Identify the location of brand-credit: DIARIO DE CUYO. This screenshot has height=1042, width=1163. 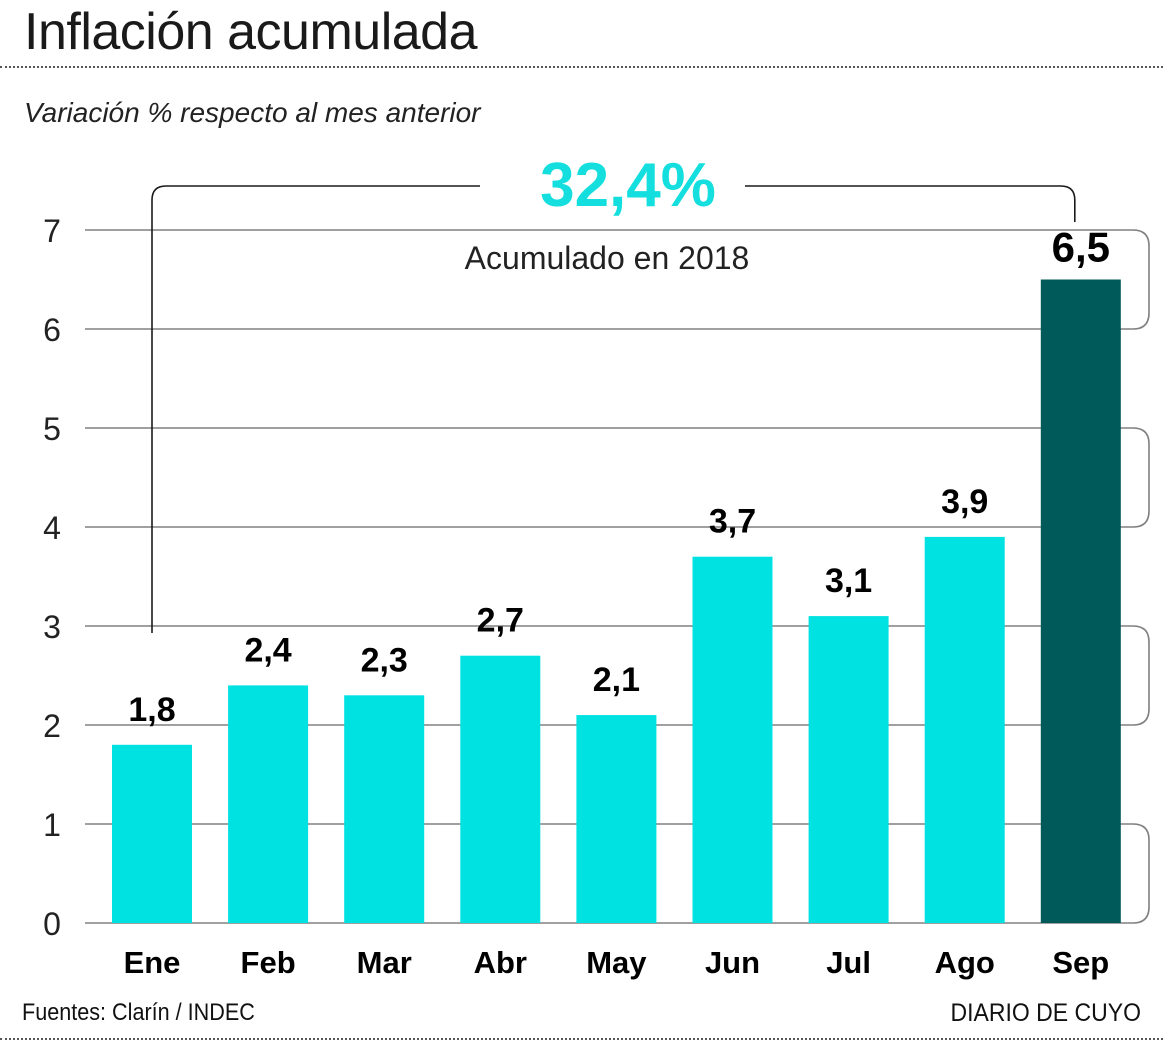
(1045, 1013).